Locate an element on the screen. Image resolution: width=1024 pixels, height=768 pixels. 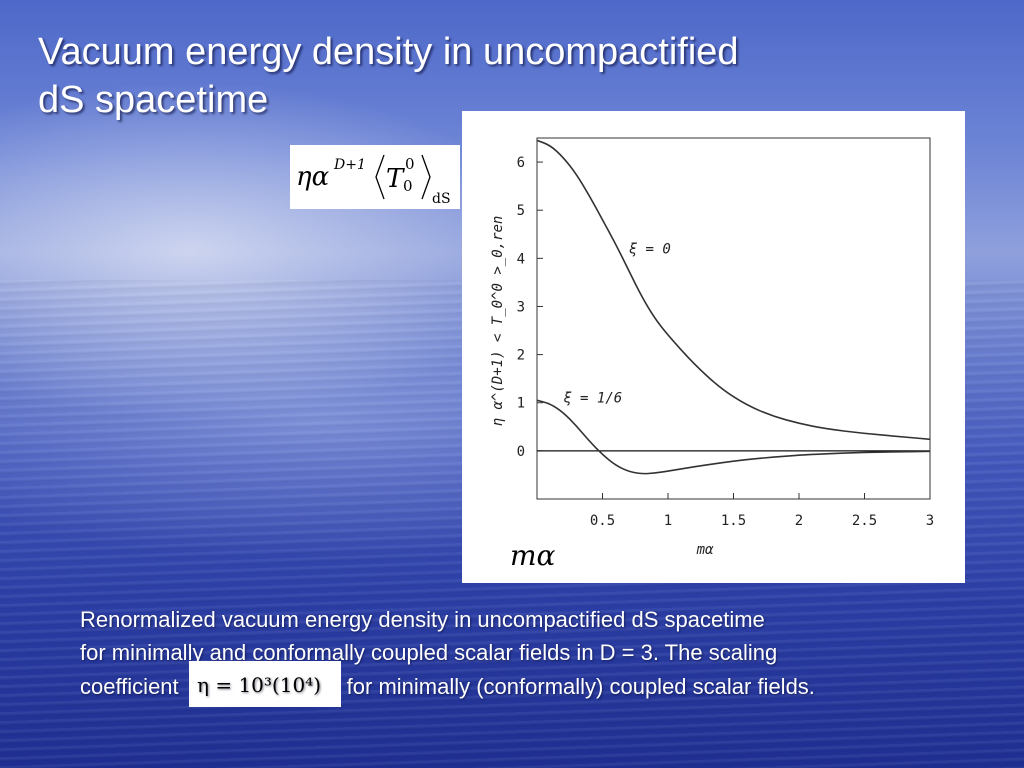
x-tick-label: 2.5 is located at coordinates (864, 521).